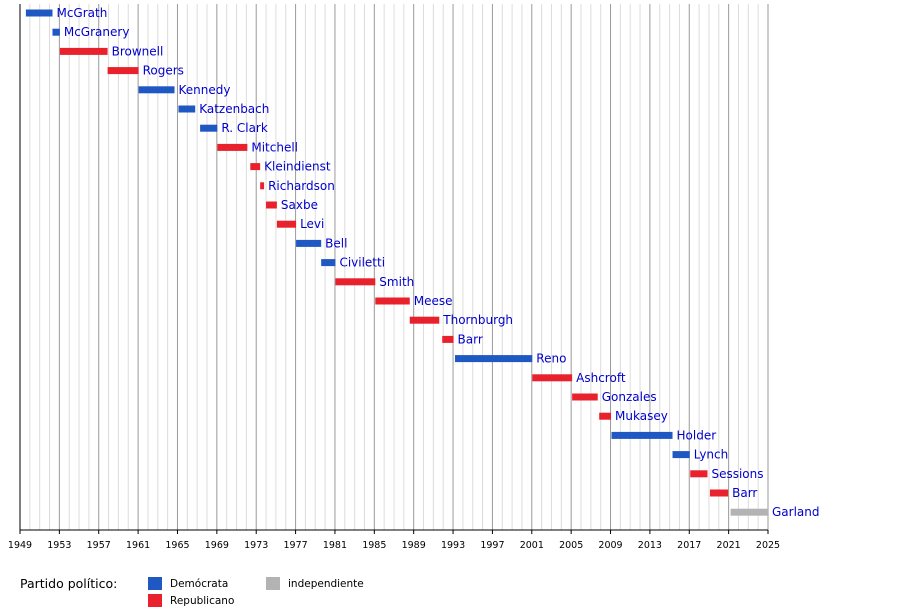 The image size is (900, 610). I want to click on term-label-saxbe-10: Saxbe, so click(299, 205).